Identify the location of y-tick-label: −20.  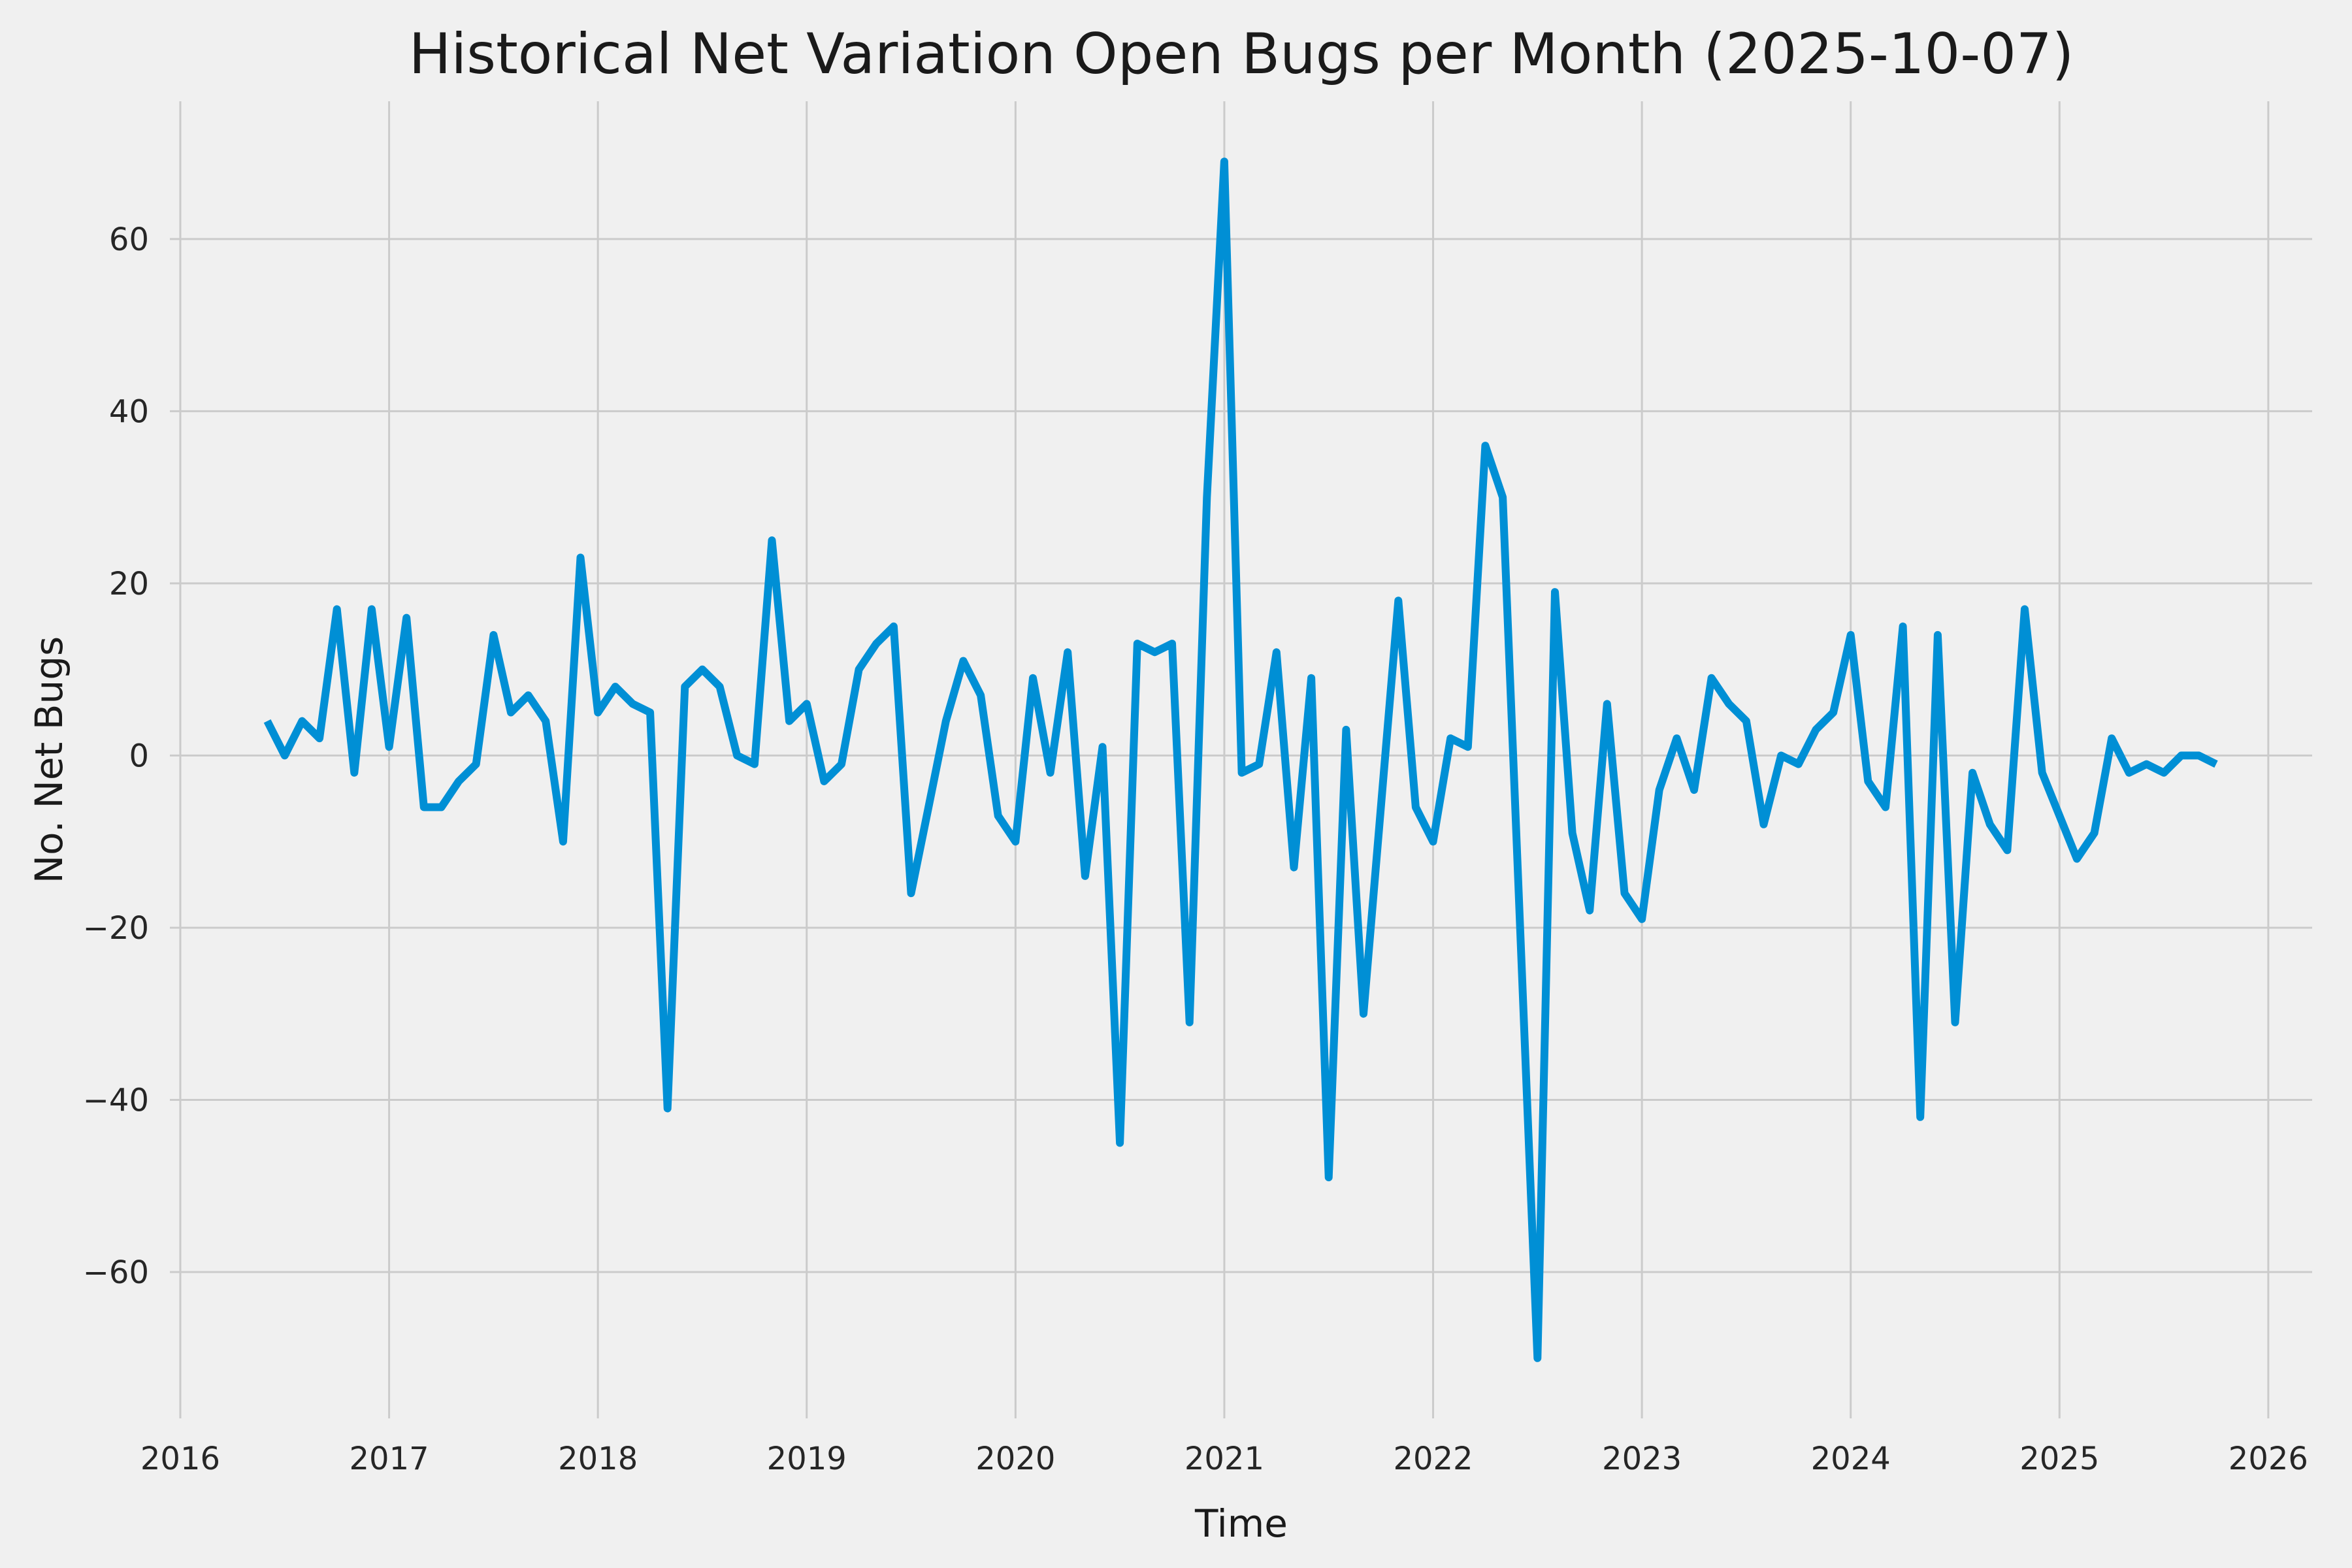
(116, 928).